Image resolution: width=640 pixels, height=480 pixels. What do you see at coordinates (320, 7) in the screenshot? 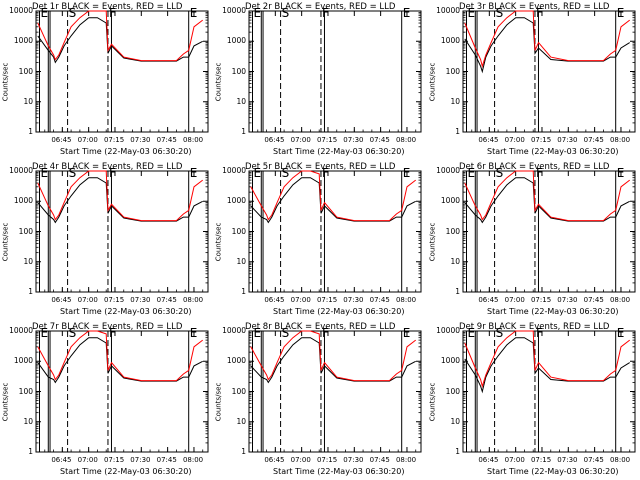
I see `panel-title: Det 2r BLACK = Events, RED = LLD` at bounding box center [320, 7].